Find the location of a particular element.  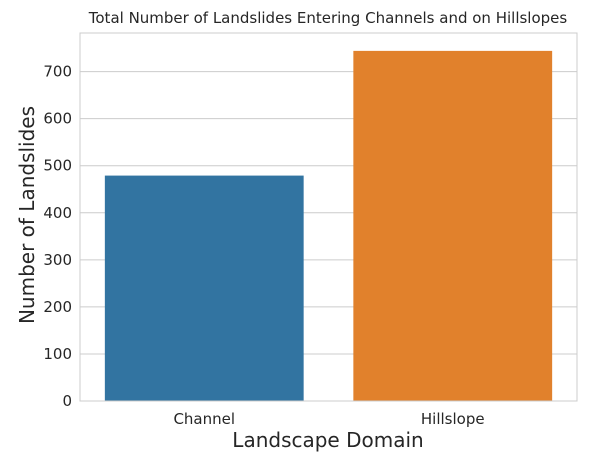

y-tick-label-0: 0 is located at coordinates (67, 401).